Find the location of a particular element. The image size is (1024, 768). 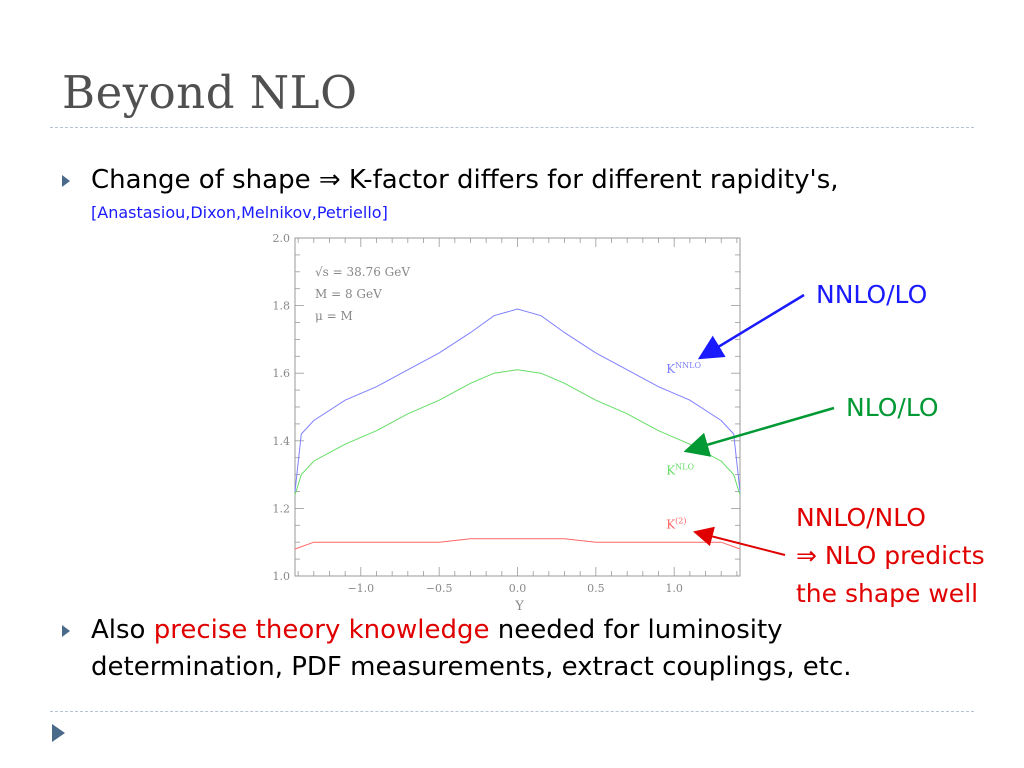

physics-annotation: M = 8 GeV is located at coordinates (348, 294).